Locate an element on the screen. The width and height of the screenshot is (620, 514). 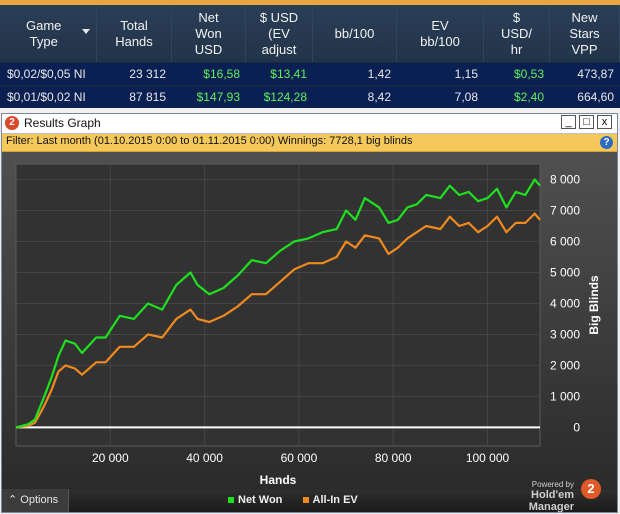
column-header-line: Stars is located at coordinates (584, 33).